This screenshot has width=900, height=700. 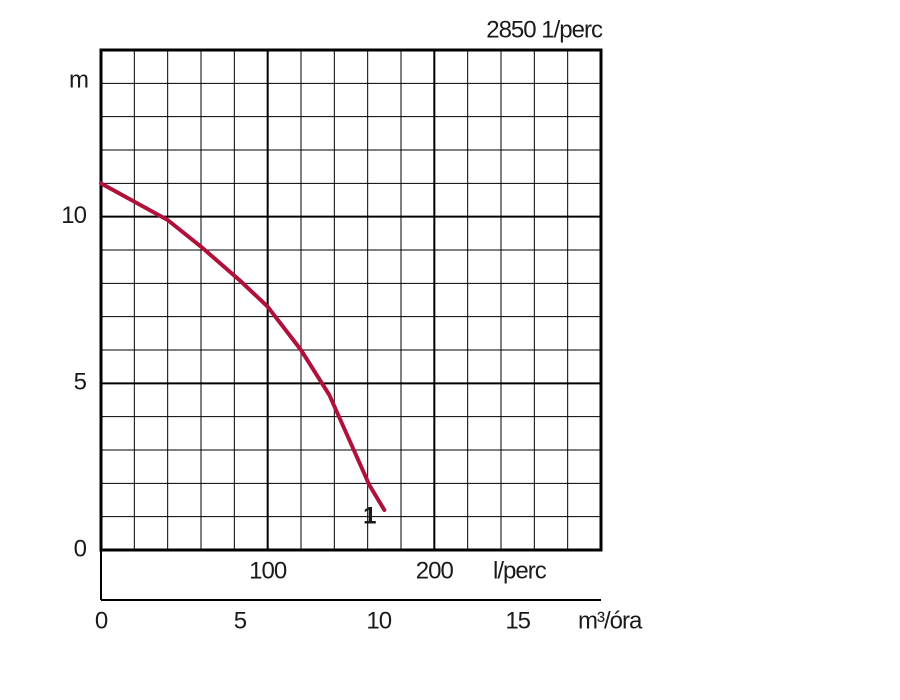 I want to click on chart-title: 2850 1/perc, so click(x=544, y=29).